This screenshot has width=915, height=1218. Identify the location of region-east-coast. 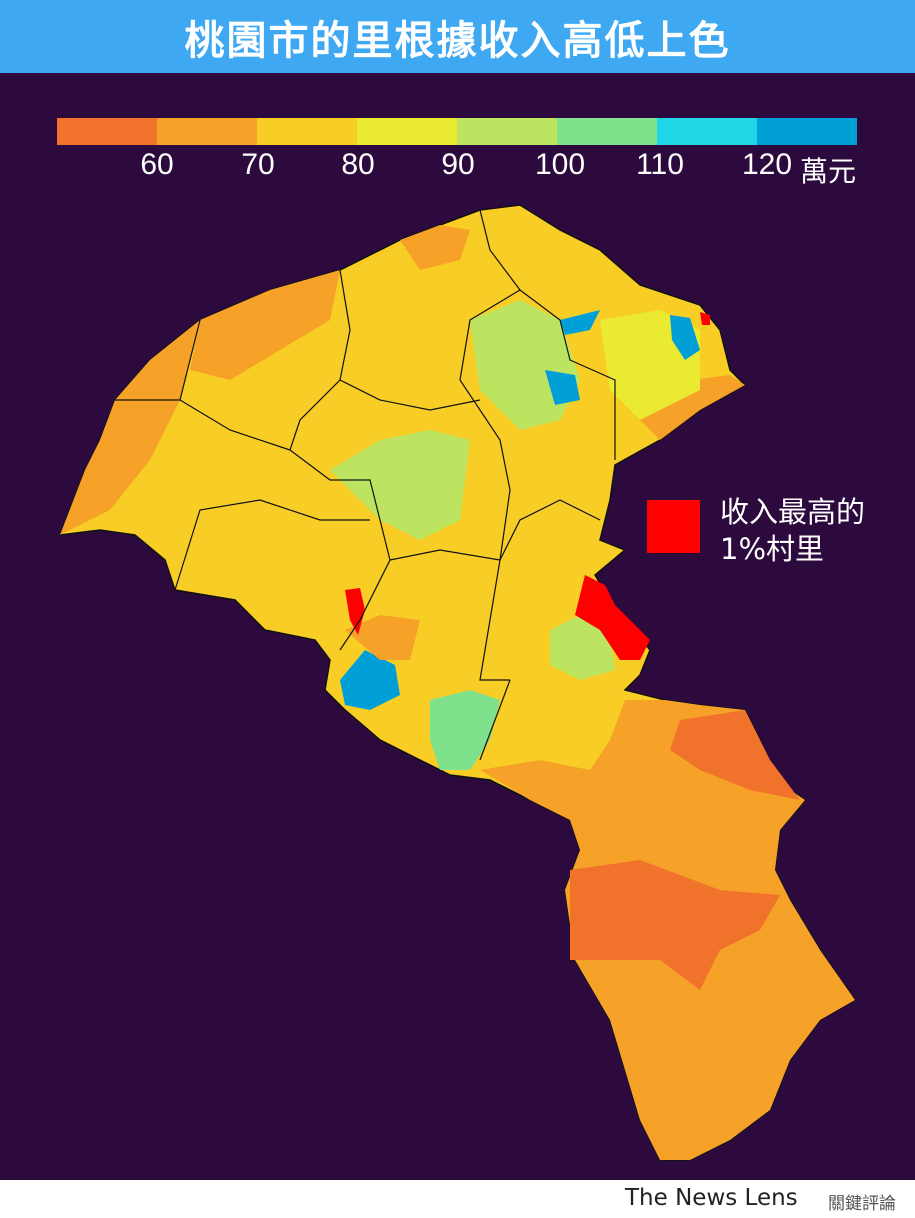
(692, 407).